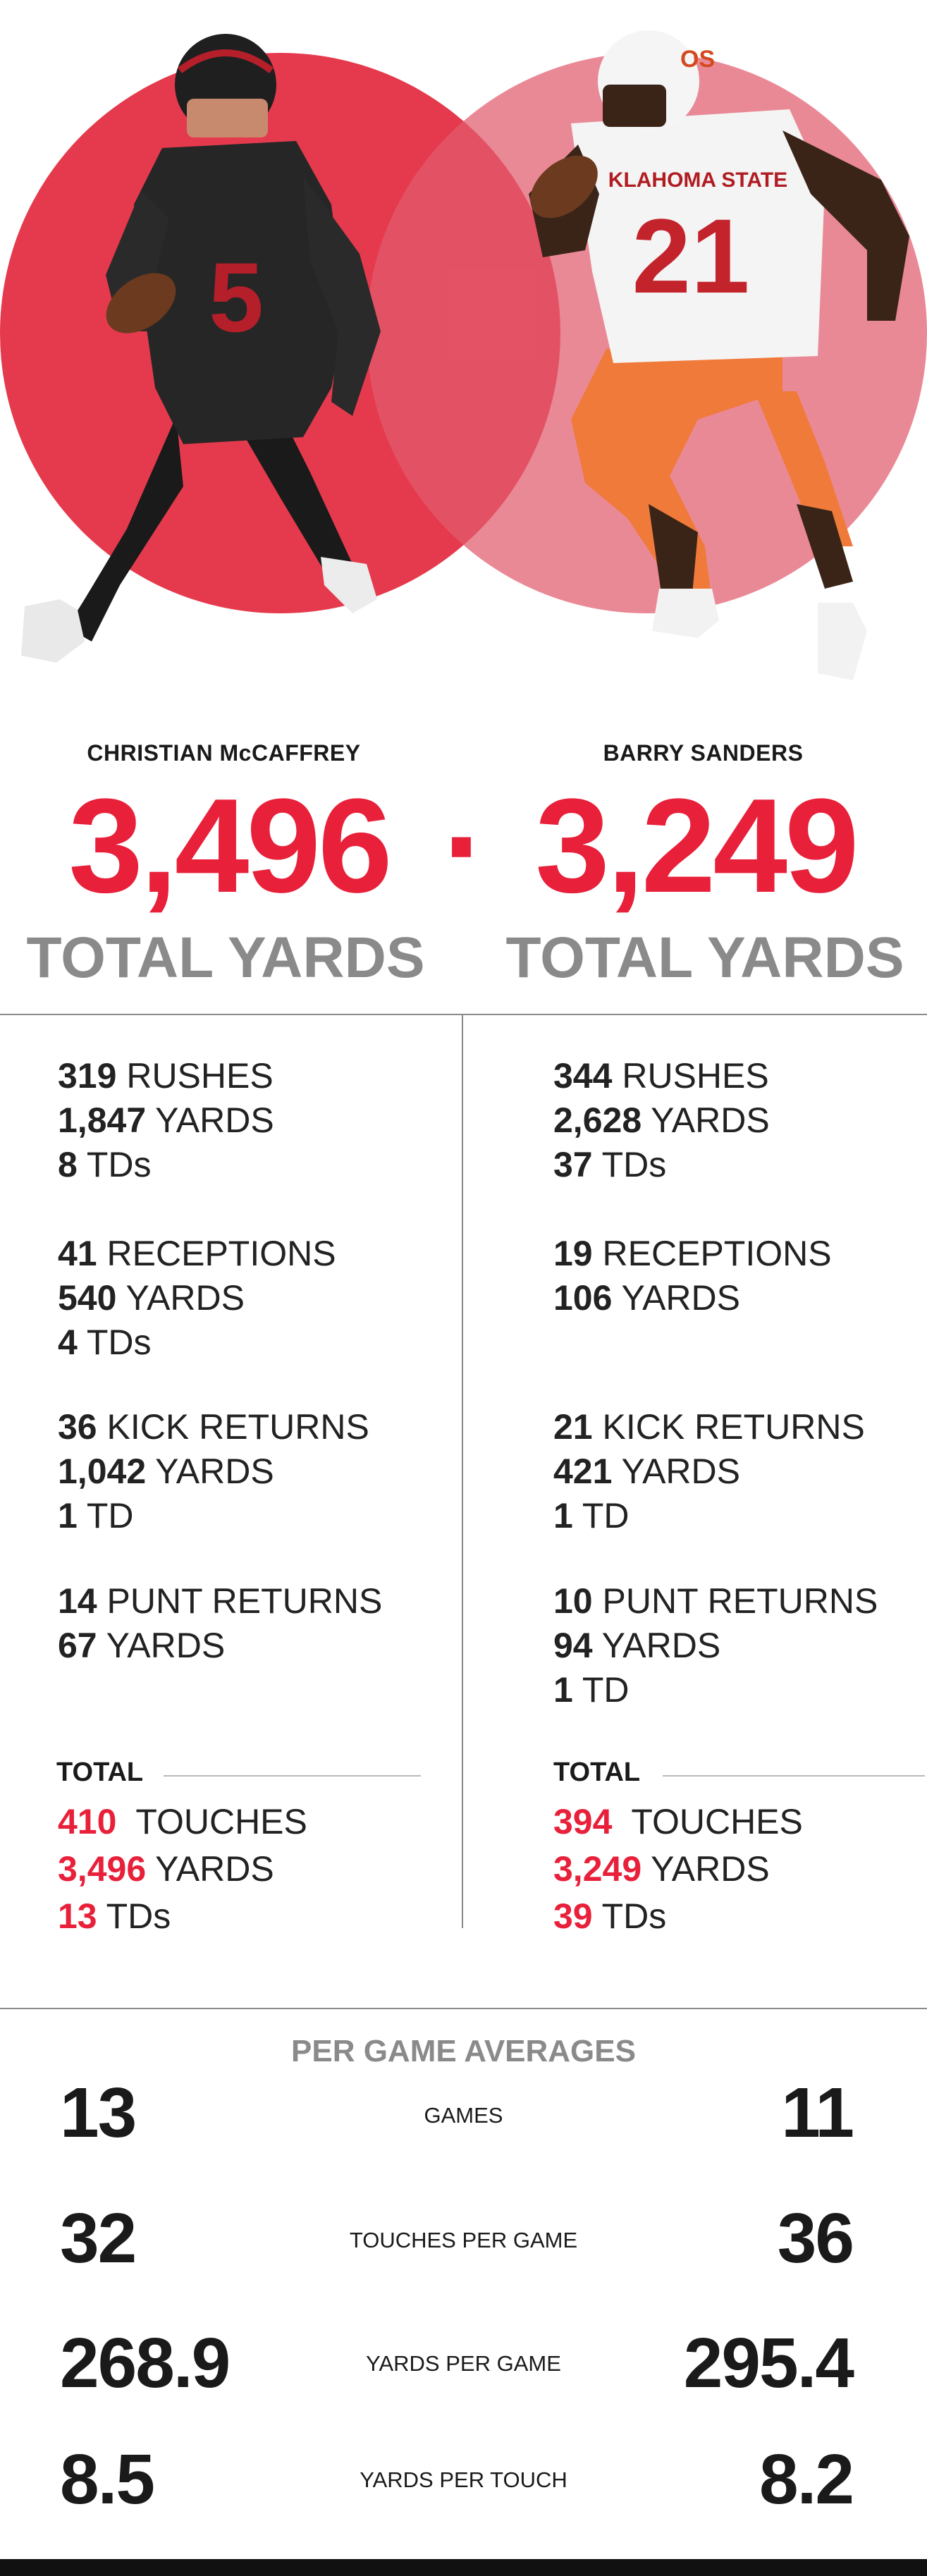  What do you see at coordinates (292, 1776) in the screenshot?
I see `left-total-rule` at bounding box center [292, 1776].